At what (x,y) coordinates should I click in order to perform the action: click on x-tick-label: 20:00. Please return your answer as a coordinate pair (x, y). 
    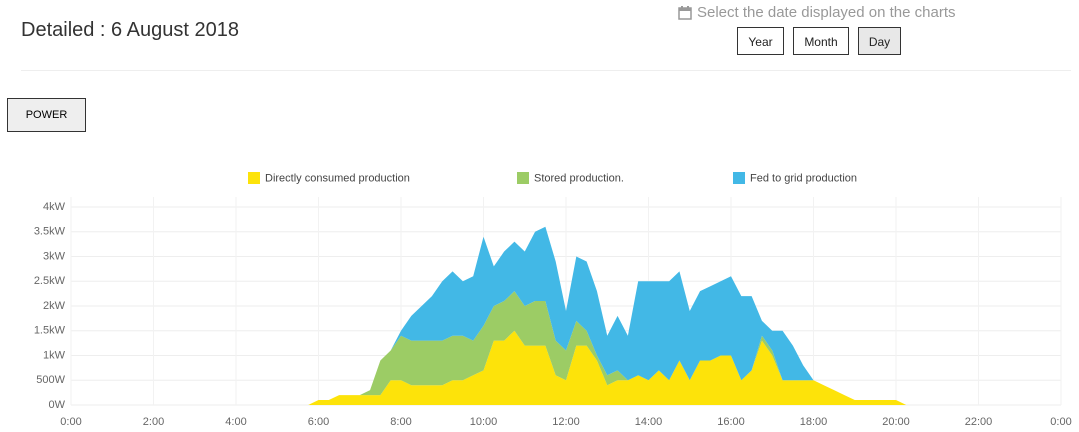
    Looking at the image, I should click on (896, 422).